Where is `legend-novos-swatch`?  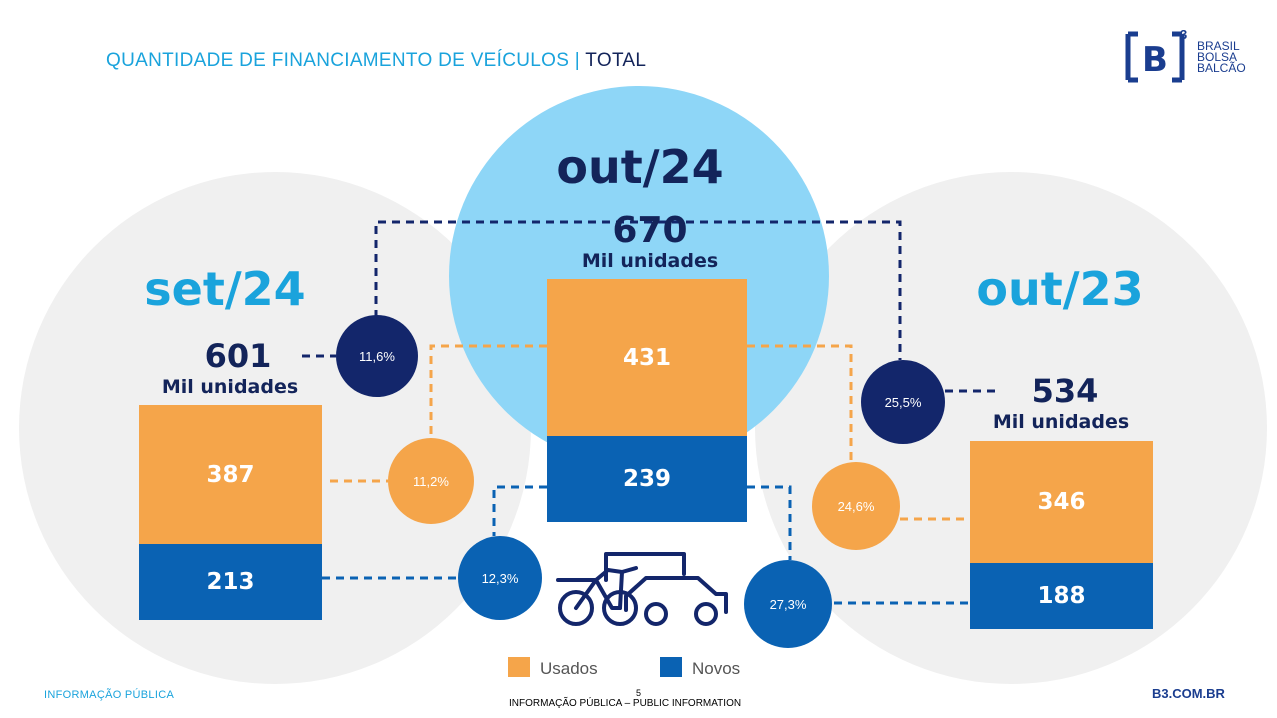
legend-novos-swatch is located at coordinates (671, 667).